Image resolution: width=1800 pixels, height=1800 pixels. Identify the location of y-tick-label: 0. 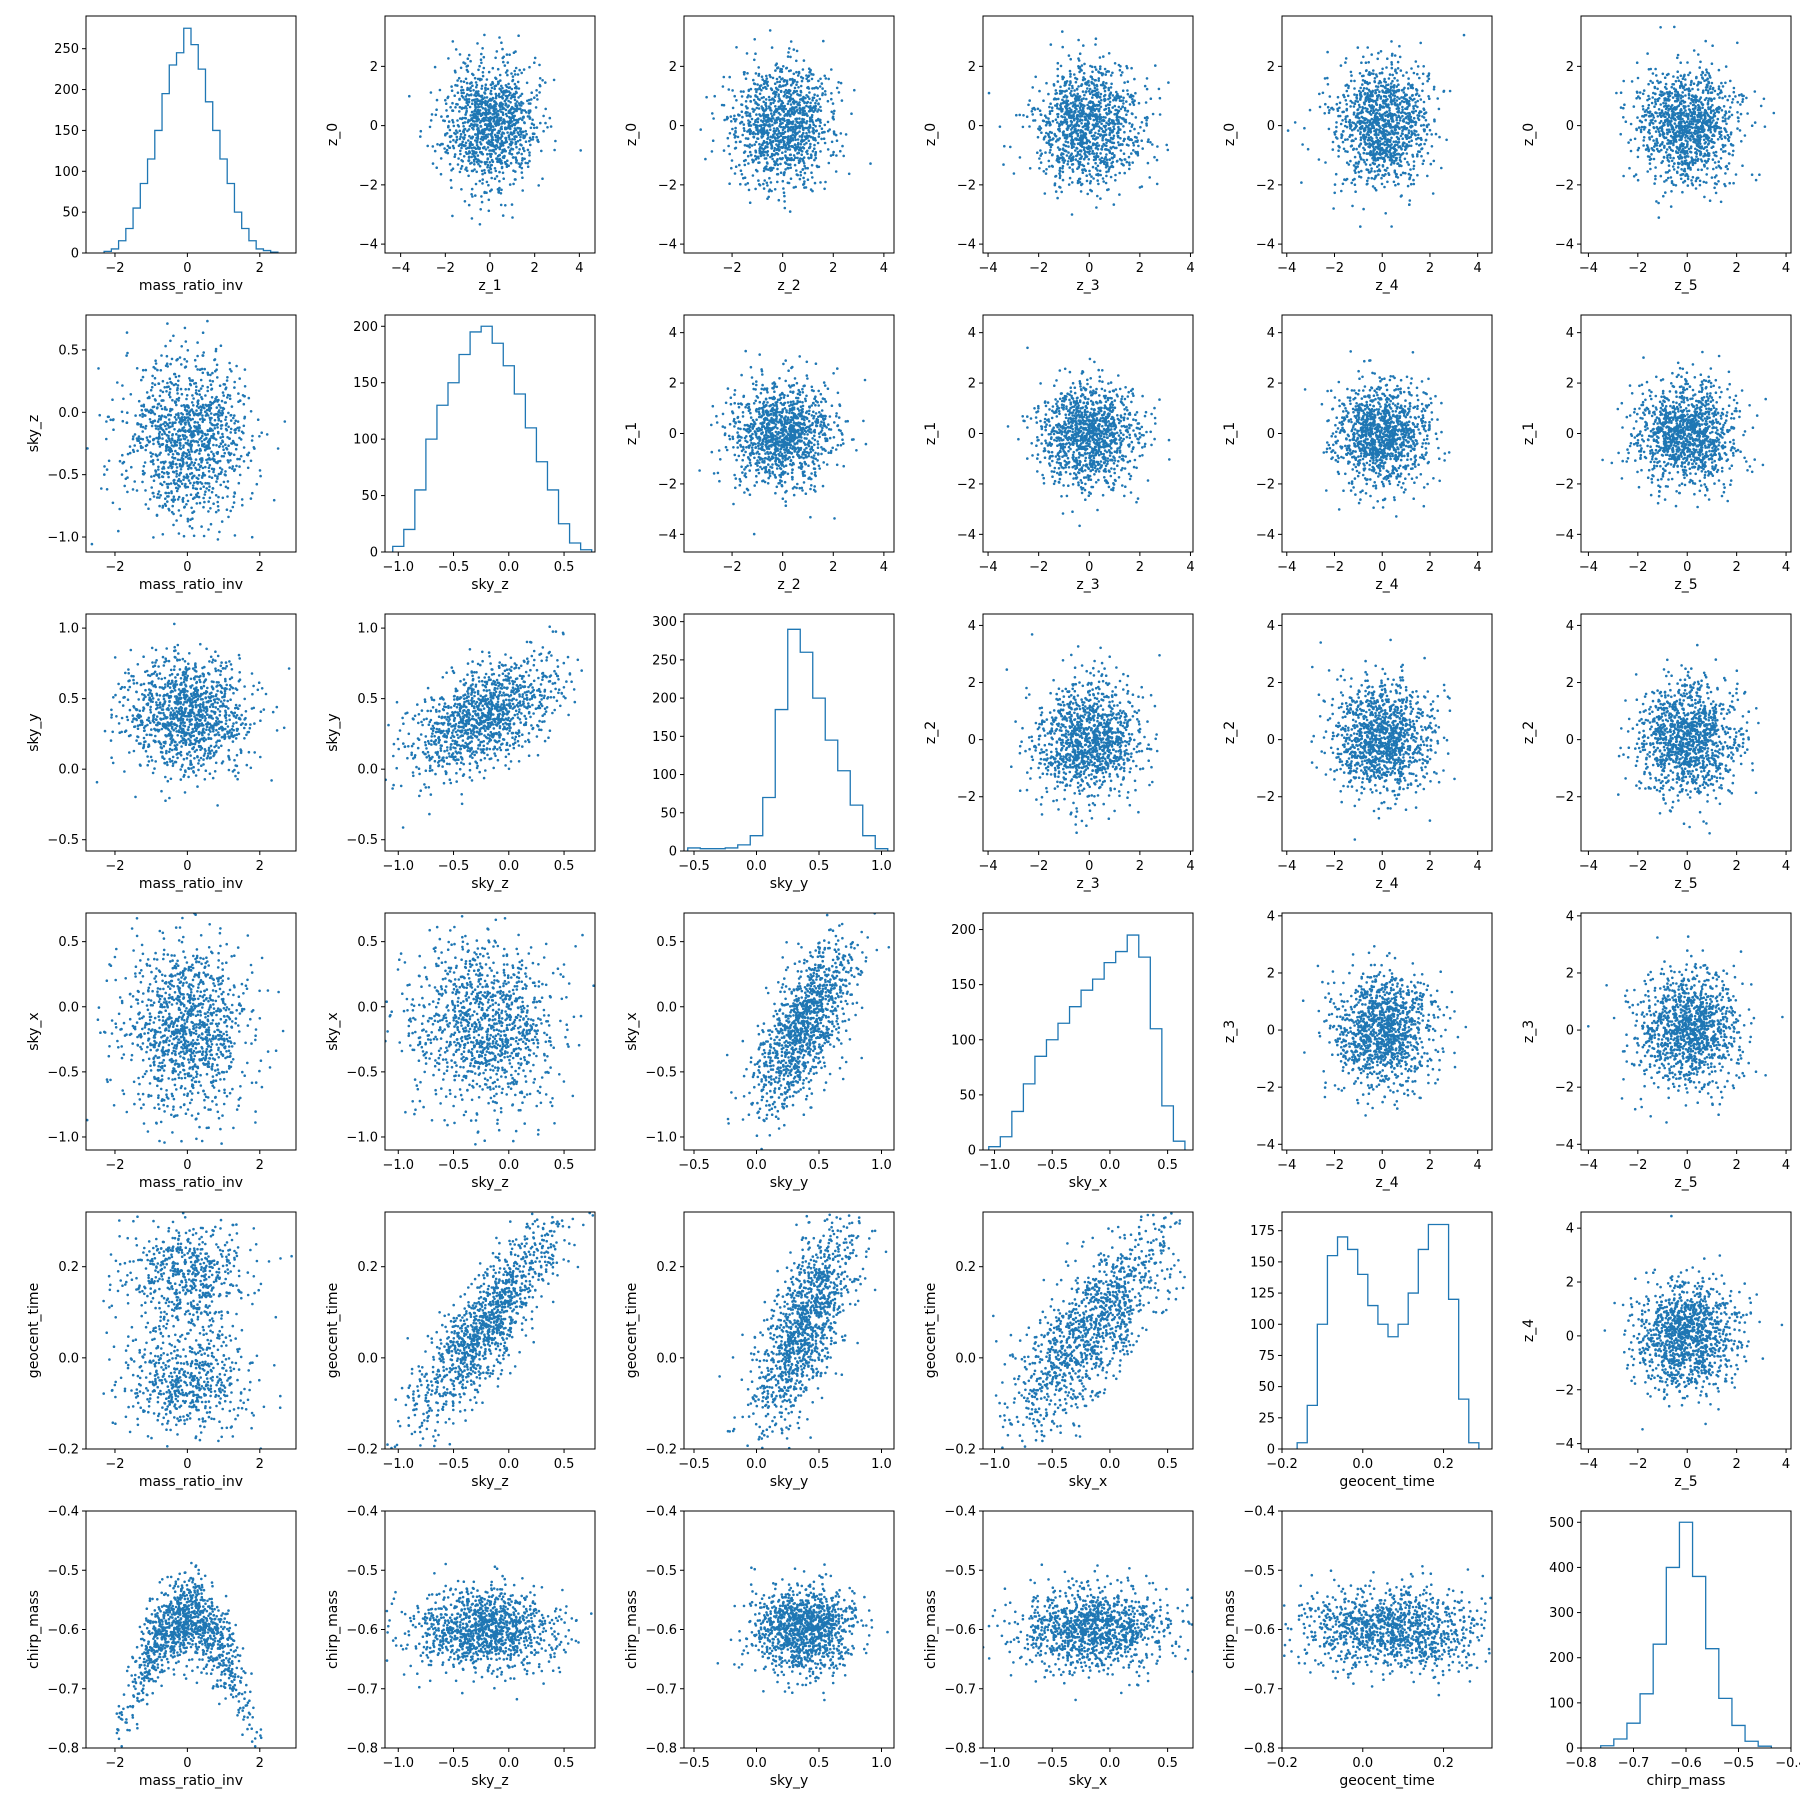
(75, 254).